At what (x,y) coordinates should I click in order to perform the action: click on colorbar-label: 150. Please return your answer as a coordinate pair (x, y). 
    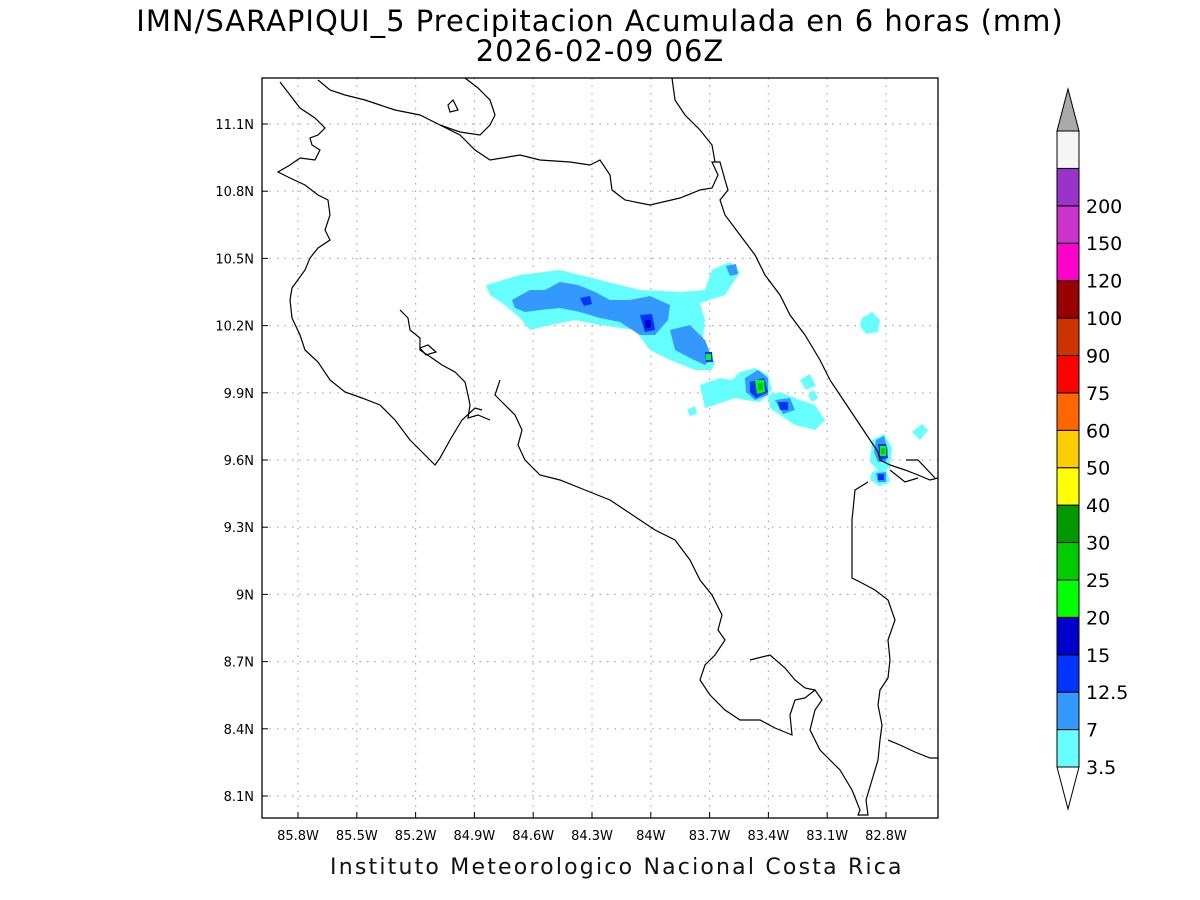
    Looking at the image, I should click on (1104, 244).